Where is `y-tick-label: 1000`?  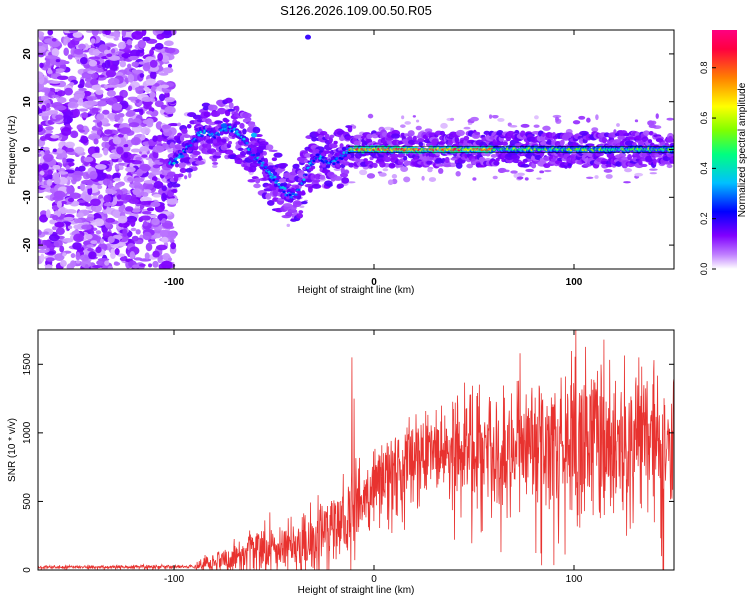 y-tick-label: 1000 is located at coordinates (27, 432).